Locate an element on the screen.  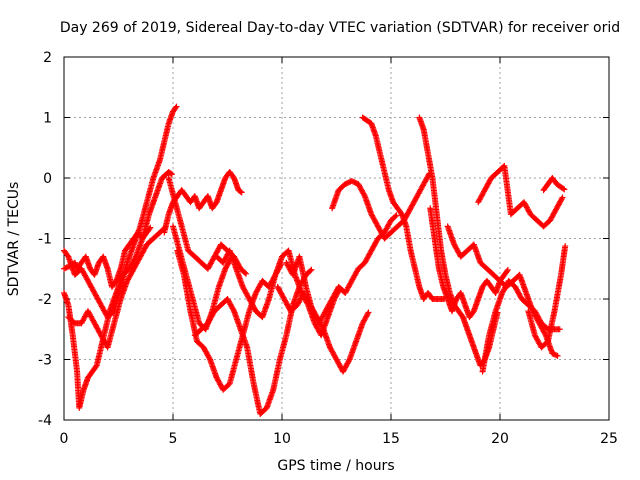
x-tick-label: 0 is located at coordinates (64, 439).